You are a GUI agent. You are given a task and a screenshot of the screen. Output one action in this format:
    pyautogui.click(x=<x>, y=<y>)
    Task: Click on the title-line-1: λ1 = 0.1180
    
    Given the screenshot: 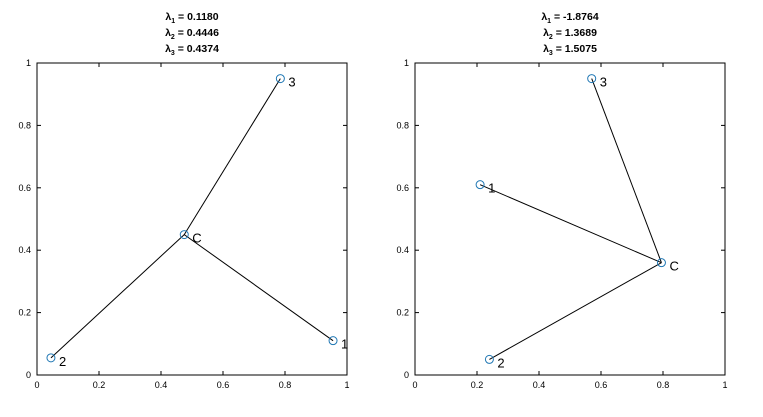 What is the action you would take?
    pyautogui.click(x=191, y=18)
    